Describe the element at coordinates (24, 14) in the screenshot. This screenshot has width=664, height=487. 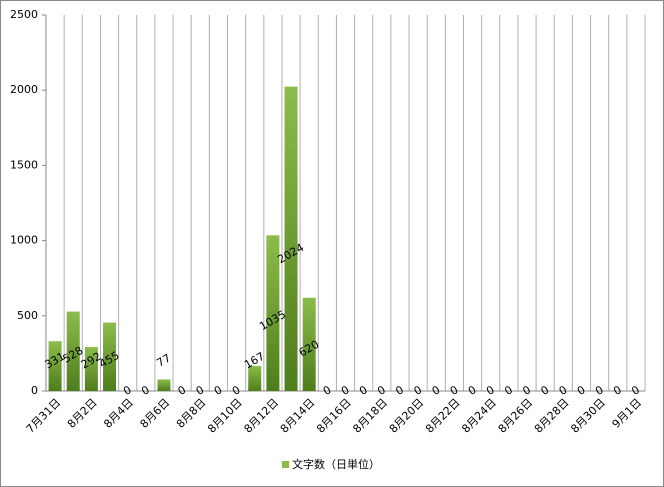
I see `y-tick-label: 2500` at that location.